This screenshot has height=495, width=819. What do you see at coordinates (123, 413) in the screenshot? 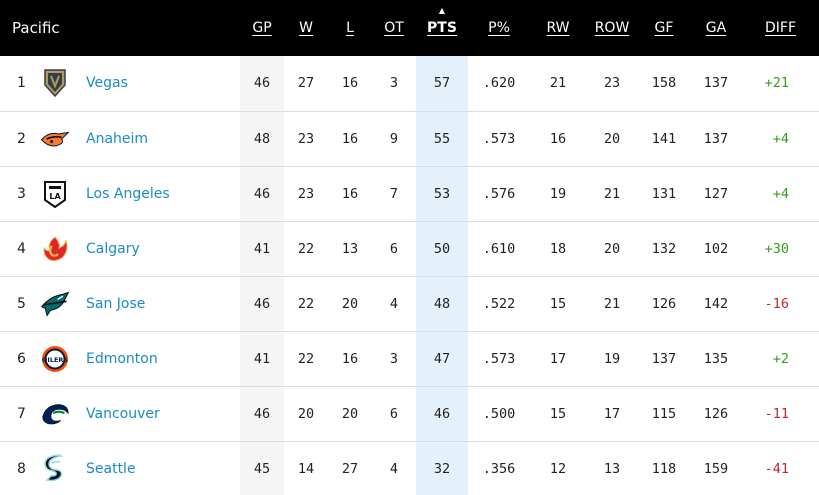
I see `team-name-link: Vancouver` at bounding box center [123, 413].